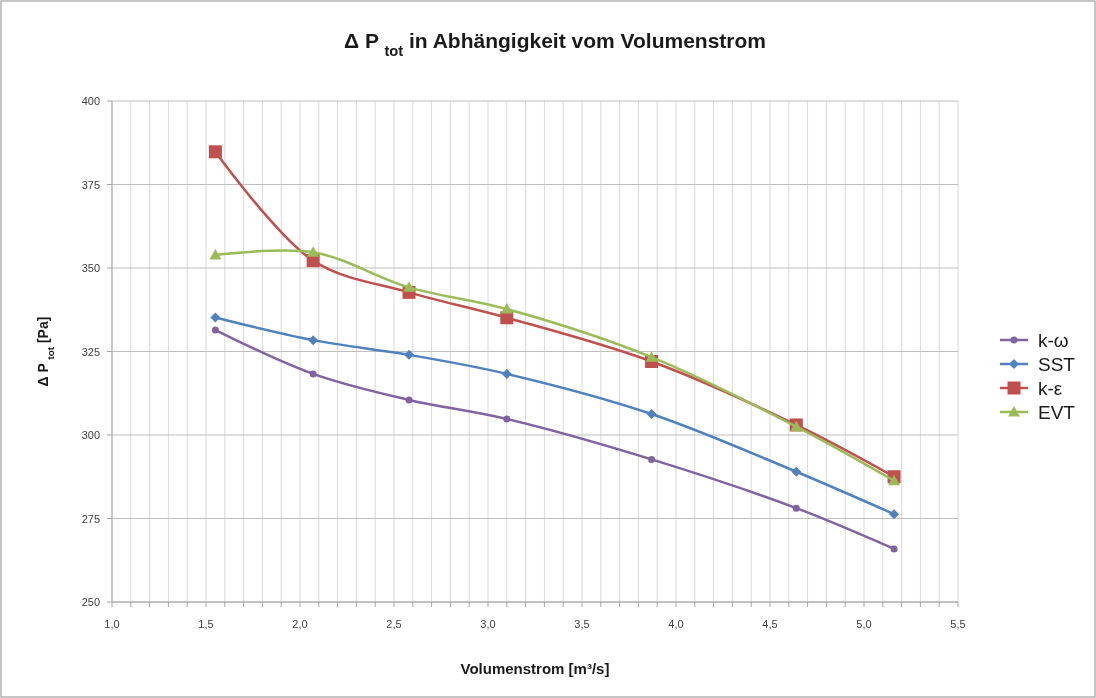 This screenshot has height=698, width=1096. Describe the element at coordinates (958, 624) in the screenshot. I see `x-tick-label: 5,5` at that location.